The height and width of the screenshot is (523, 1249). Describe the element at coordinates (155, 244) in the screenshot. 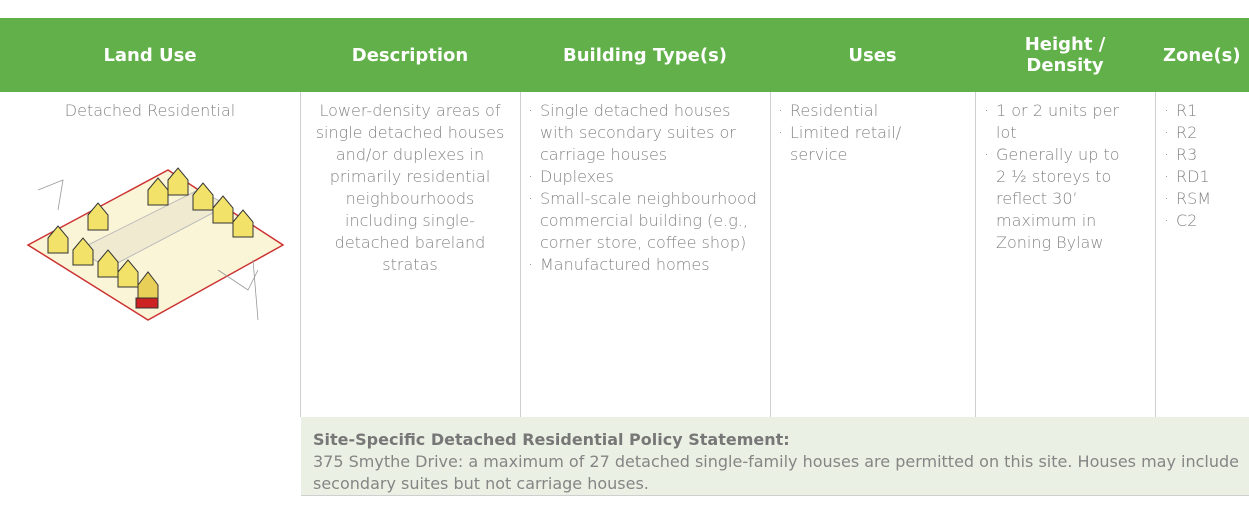

I see `illustration` at that location.